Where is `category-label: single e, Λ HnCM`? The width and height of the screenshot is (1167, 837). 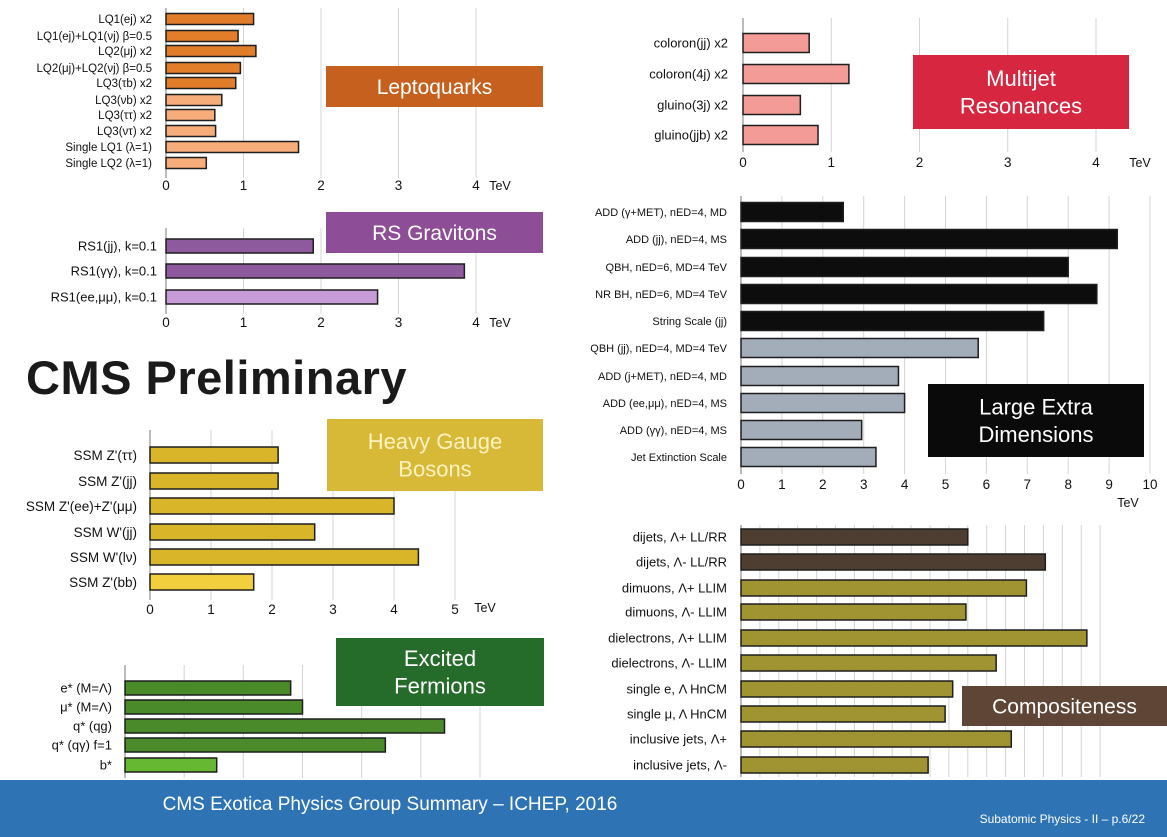
category-label: single e, Λ HnCM is located at coordinates (677, 689).